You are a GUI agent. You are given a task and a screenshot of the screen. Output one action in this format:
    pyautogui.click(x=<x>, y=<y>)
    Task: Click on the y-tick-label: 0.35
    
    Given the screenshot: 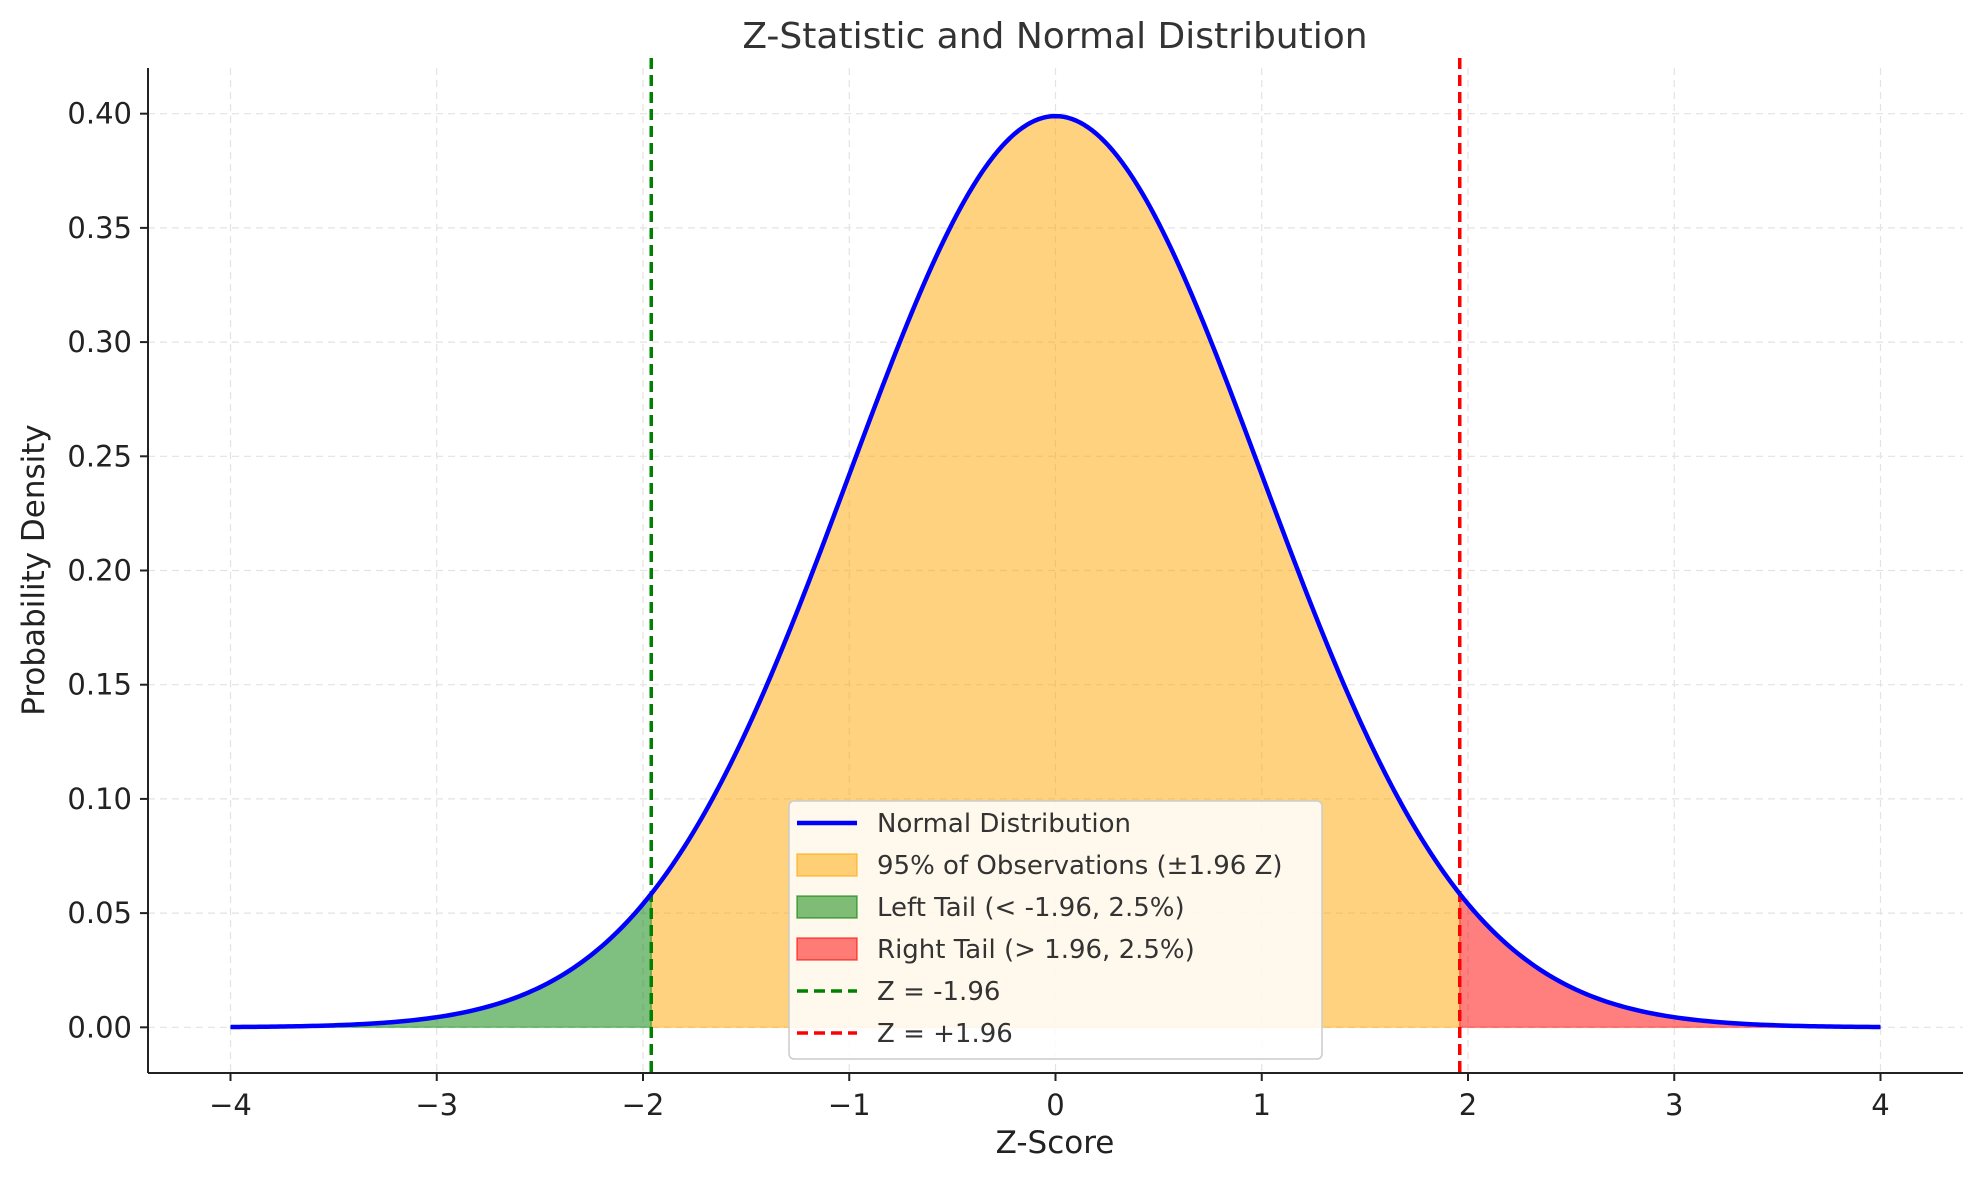 What is the action you would take?
    pyautogui.click(x=99, y=228)
    